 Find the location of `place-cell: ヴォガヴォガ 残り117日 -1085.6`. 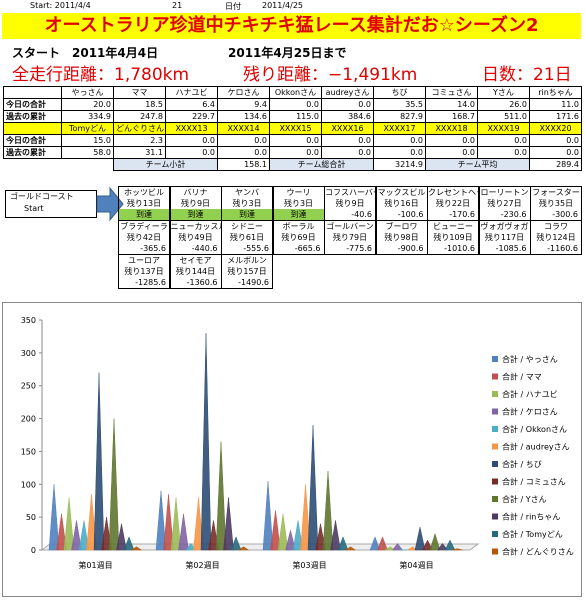

place-cell: ヴォガヴォガ 残り117日 -1085.6 is located at coordinates (504, 237).